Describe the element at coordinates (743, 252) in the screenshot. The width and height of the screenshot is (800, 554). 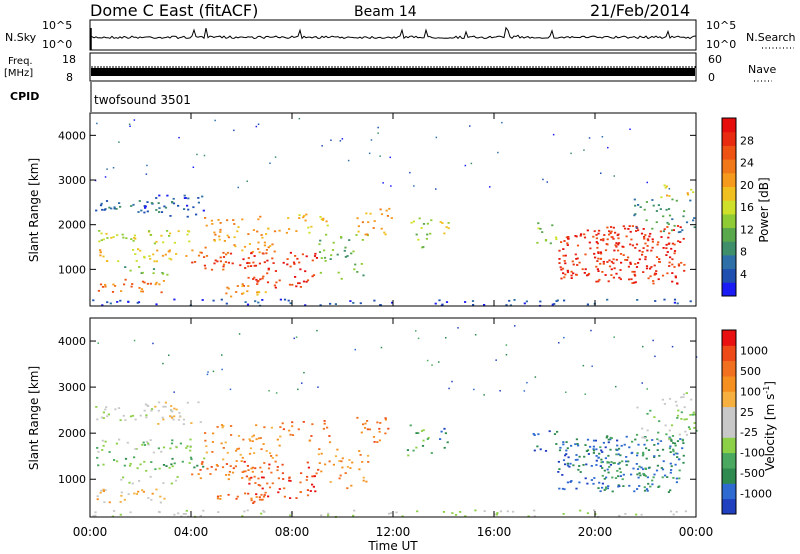
I see `colorbar-tick-label: 8` at that location.